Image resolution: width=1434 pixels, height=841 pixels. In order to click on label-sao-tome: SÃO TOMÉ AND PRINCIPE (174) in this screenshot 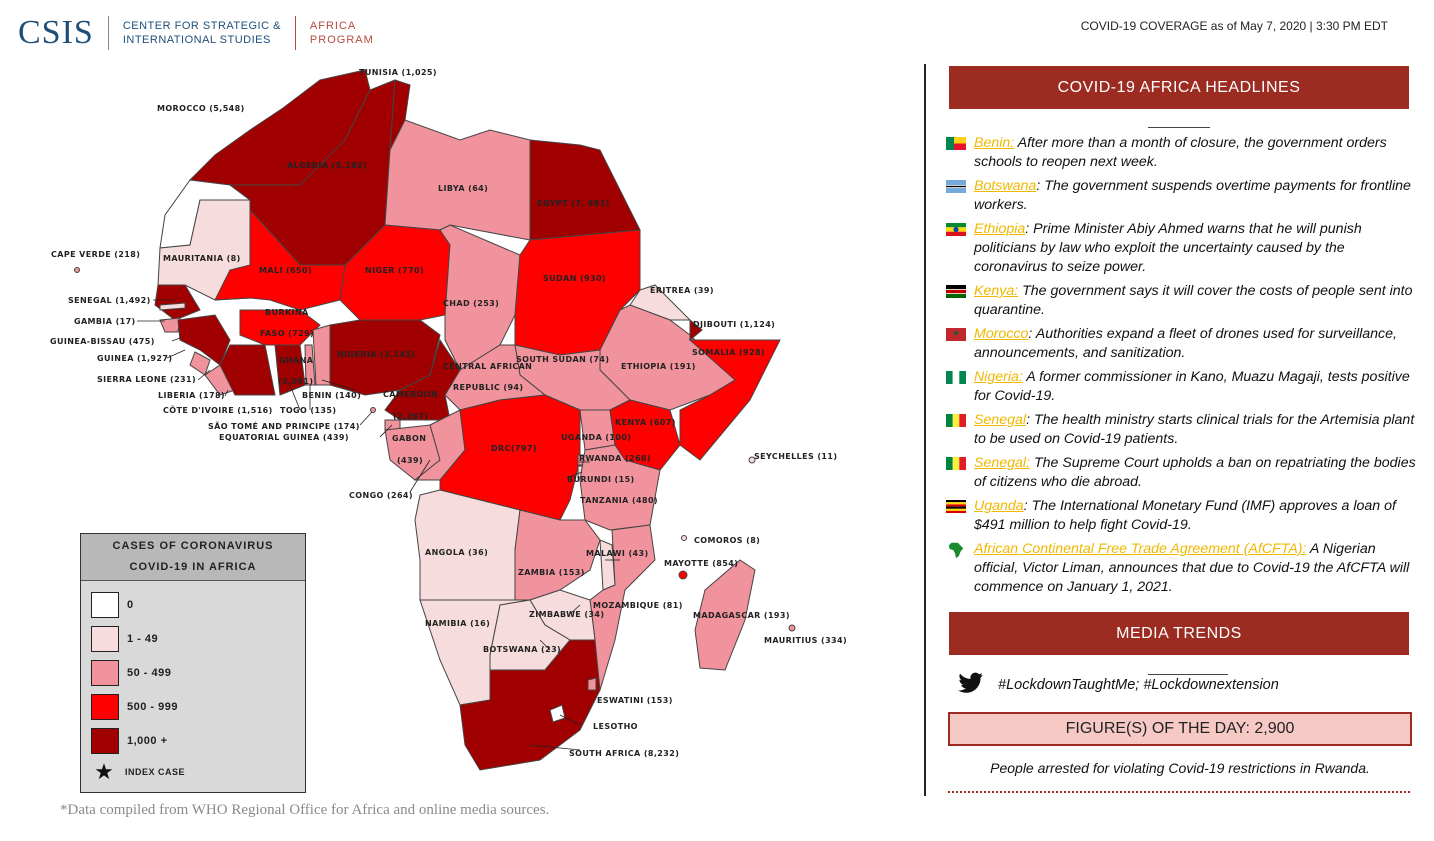, I will do `click(284, 425)`.